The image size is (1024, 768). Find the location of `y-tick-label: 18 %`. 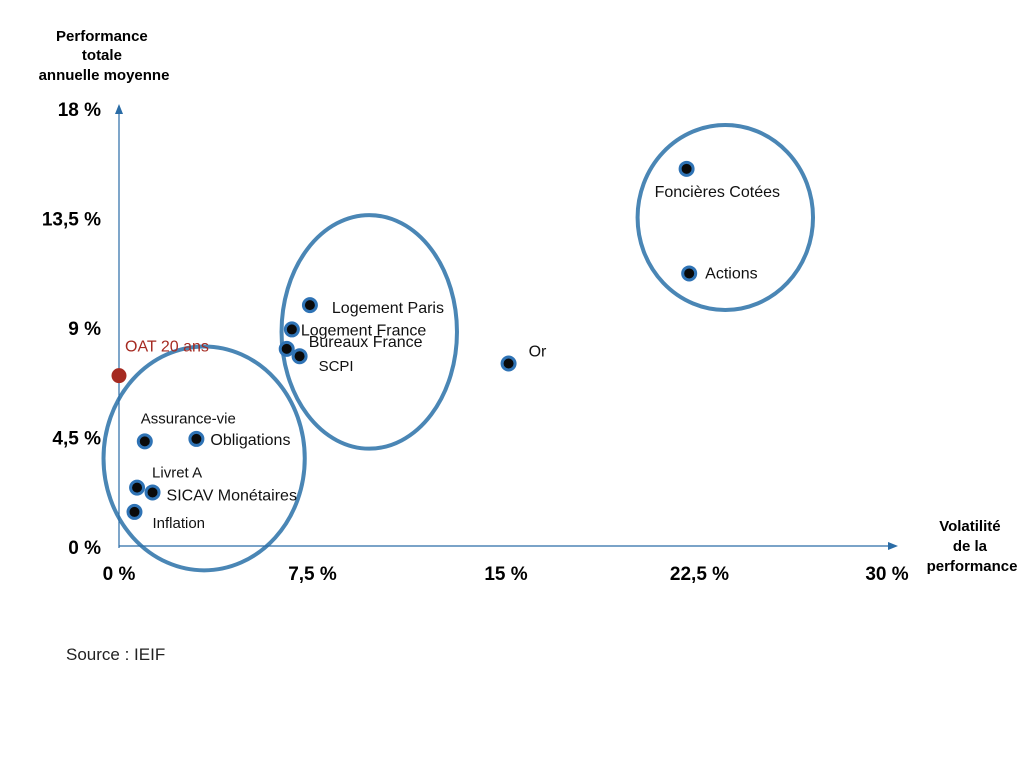

y-tick-label: 18 % is located at coordinates (79, 110).